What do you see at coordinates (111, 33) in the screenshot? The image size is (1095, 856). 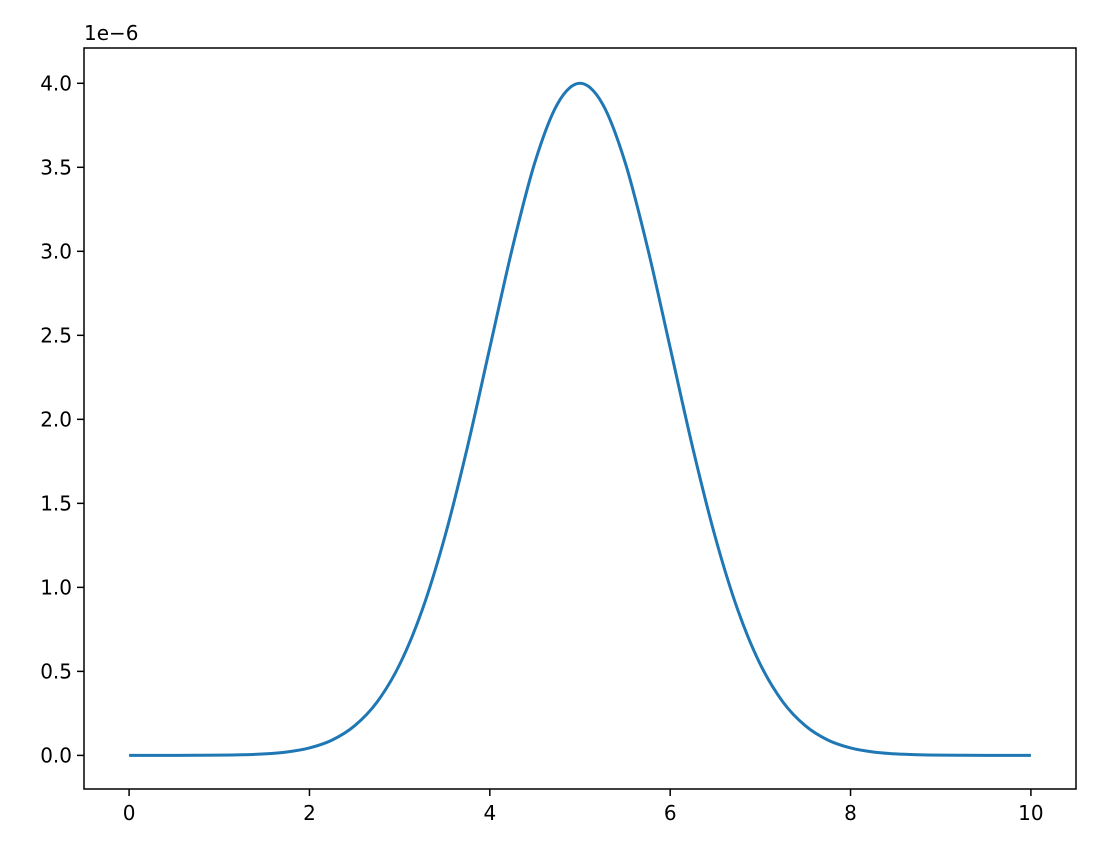 I see `y-offset-text: 1e−6` at bounding box center [111, 33].